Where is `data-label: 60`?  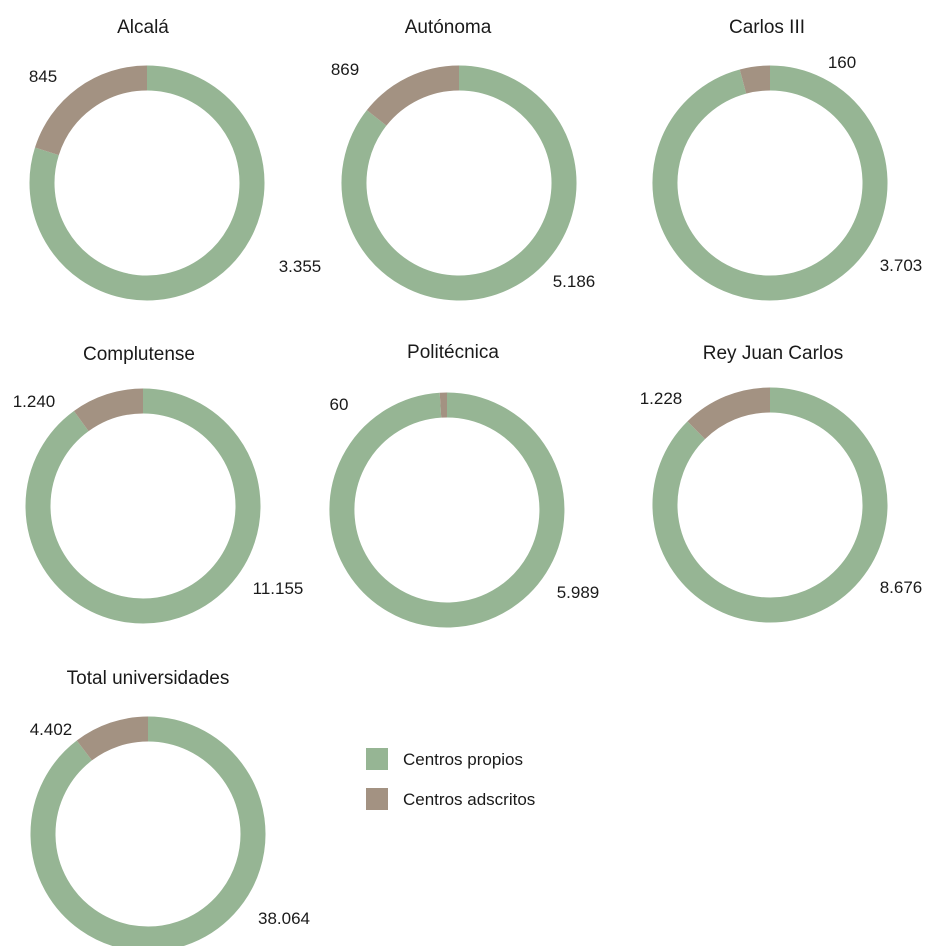 data-label: 60 is located at coordinates (339, 404).